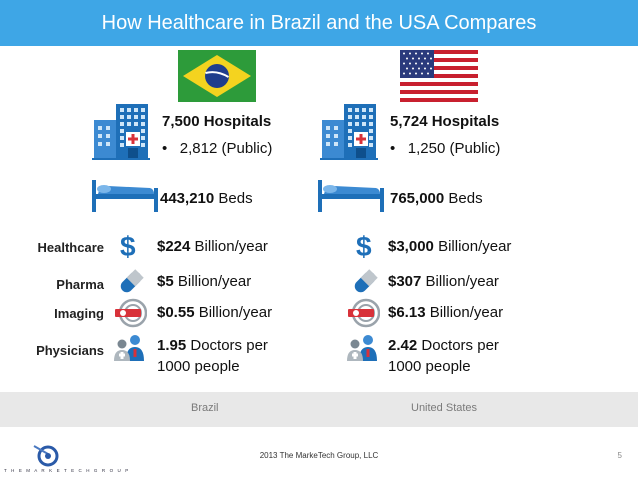  I want to click on brazil-flag-icon, so click(217, 76).